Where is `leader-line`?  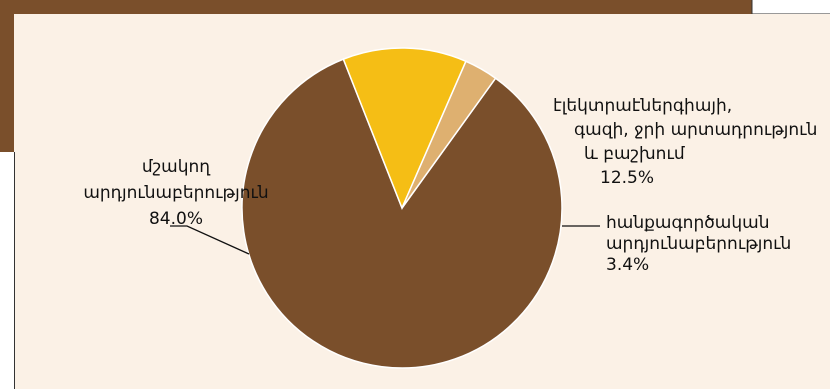 leader-line is located at coordinates (210, 240).